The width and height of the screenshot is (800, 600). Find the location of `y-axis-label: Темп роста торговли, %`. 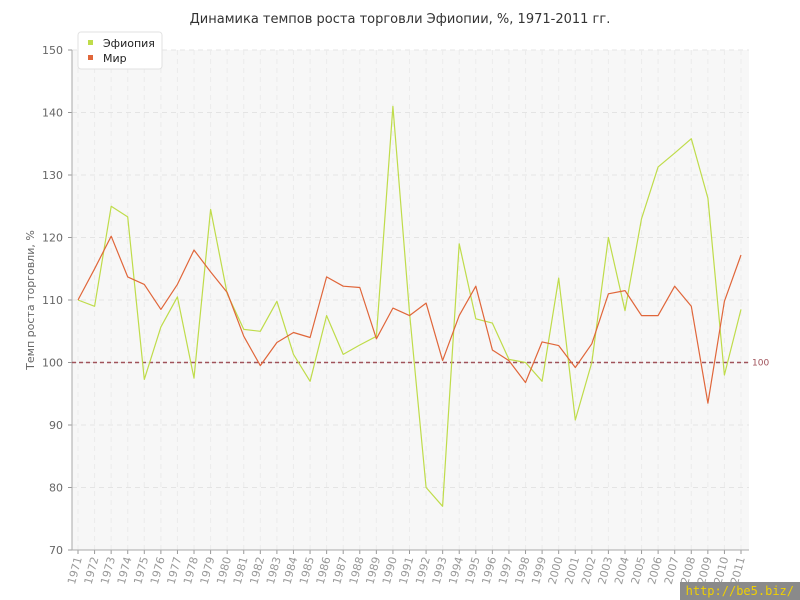

y-axis-label: Темп роста торговли, % is located at coordinates (30, 300).